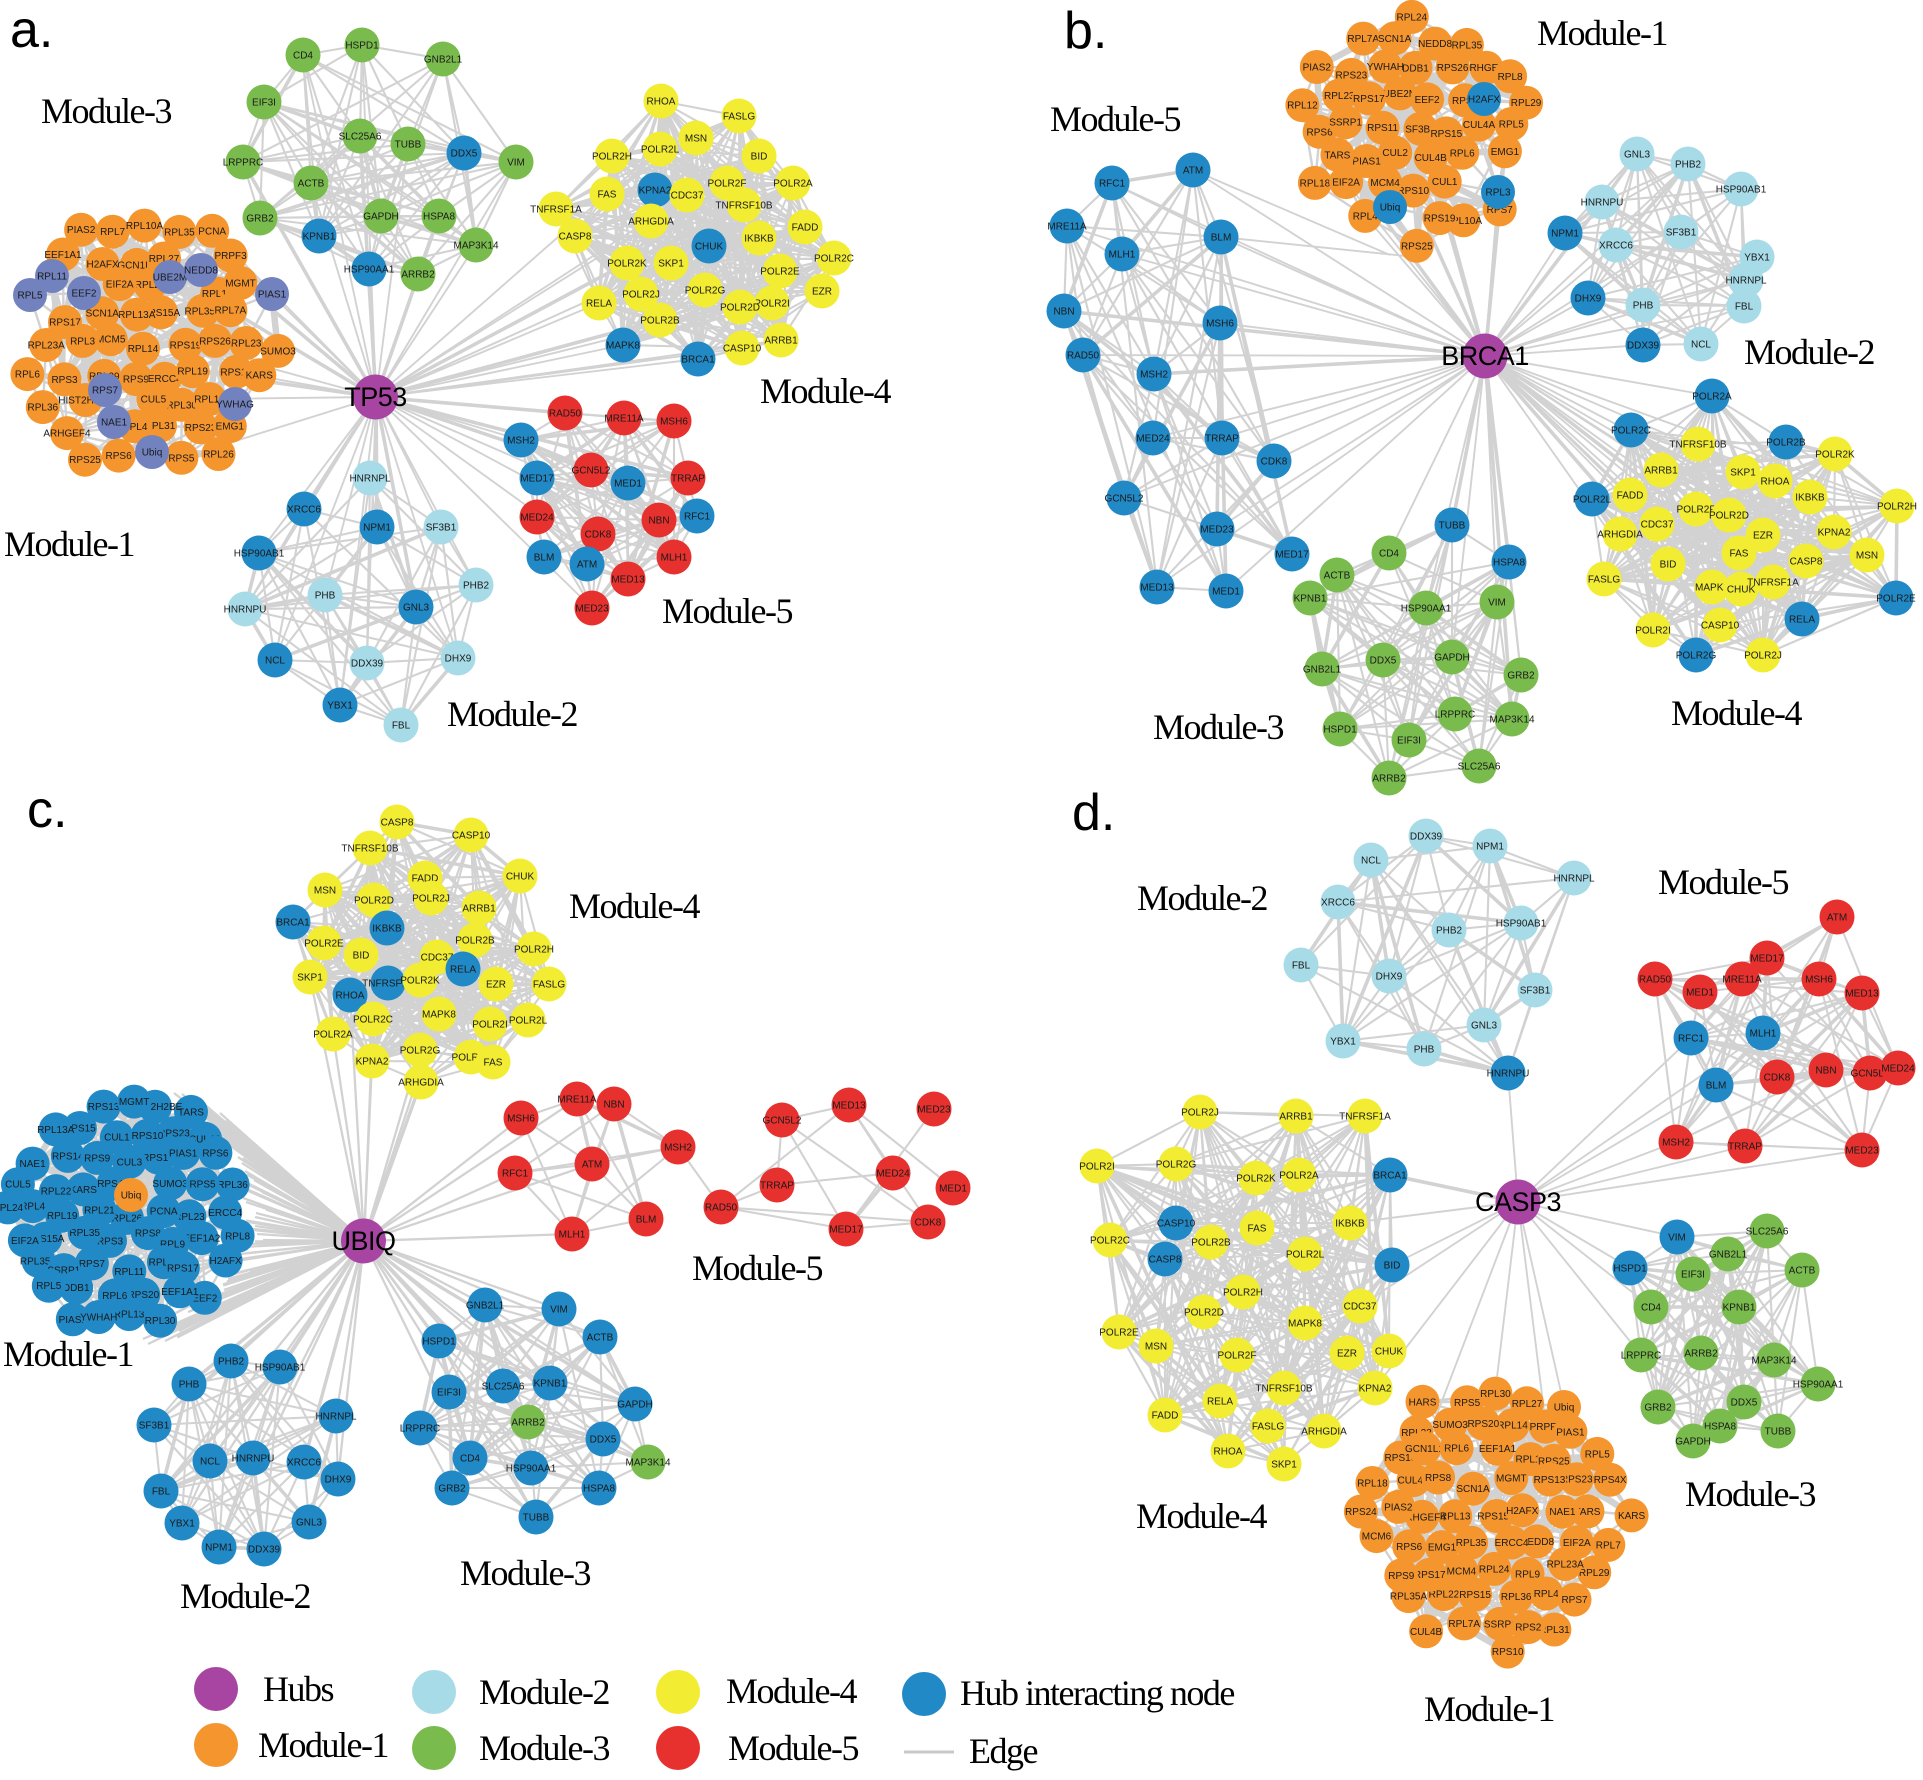 The image size is (1923, 1780). What do you see at coordinates (1602, 203) in the screenshot?
I see `svg-text: HNRNPU` at bounding box center [1602, 203].